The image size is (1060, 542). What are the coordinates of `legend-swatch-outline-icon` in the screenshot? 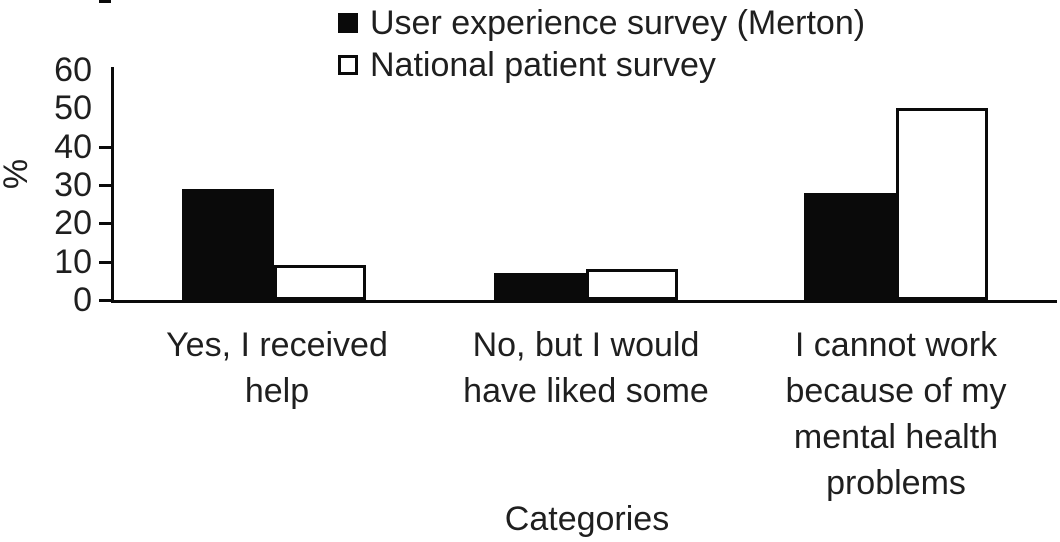 It's located at (348, 65).